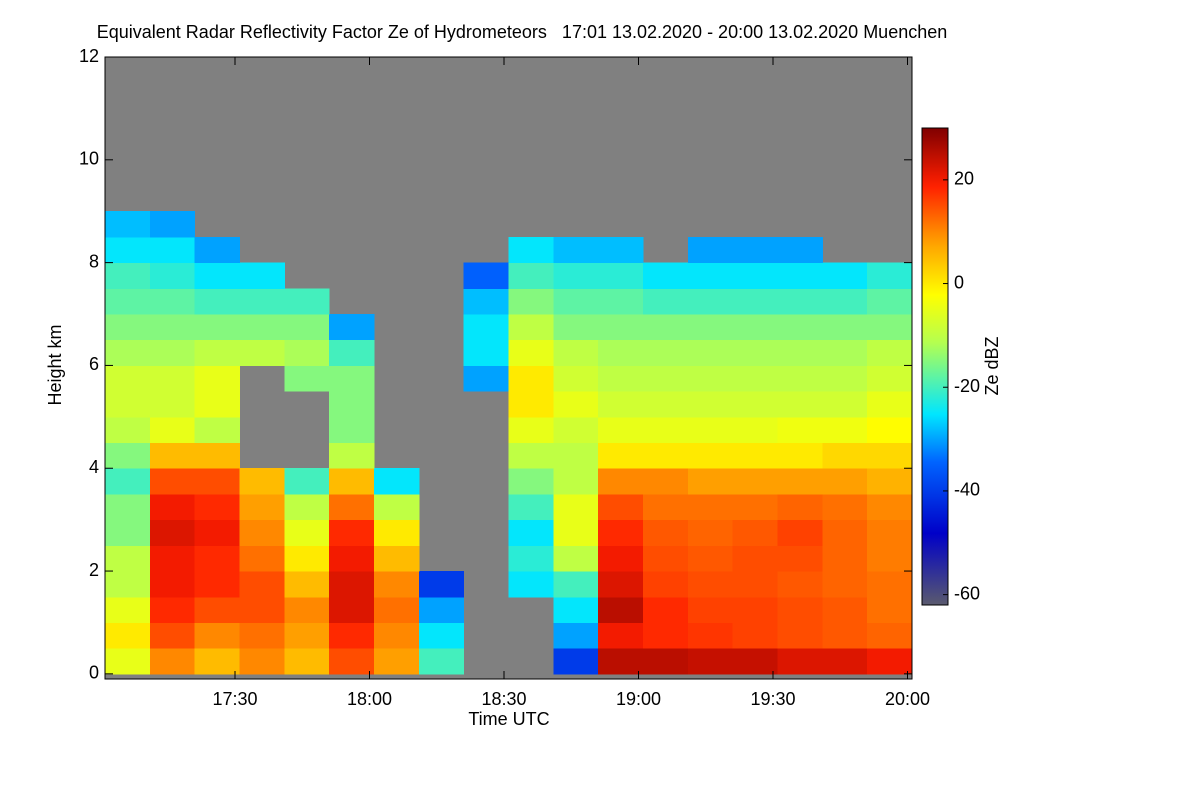  I want to click on x-tick-label: 20:00, so click(907, 699).